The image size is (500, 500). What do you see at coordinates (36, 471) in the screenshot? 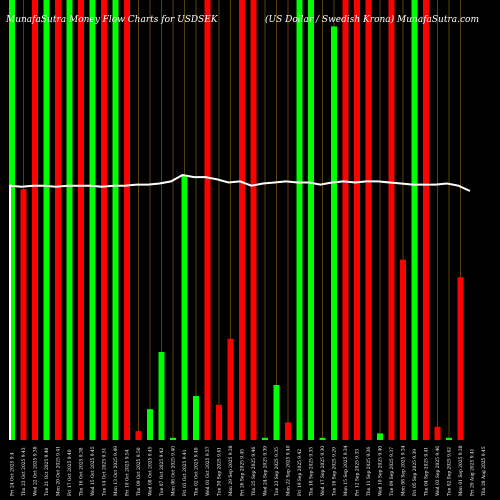
I see `x-tick-label: Wed 22 Oct 2025 9.38` at bounding box center [36, 471].